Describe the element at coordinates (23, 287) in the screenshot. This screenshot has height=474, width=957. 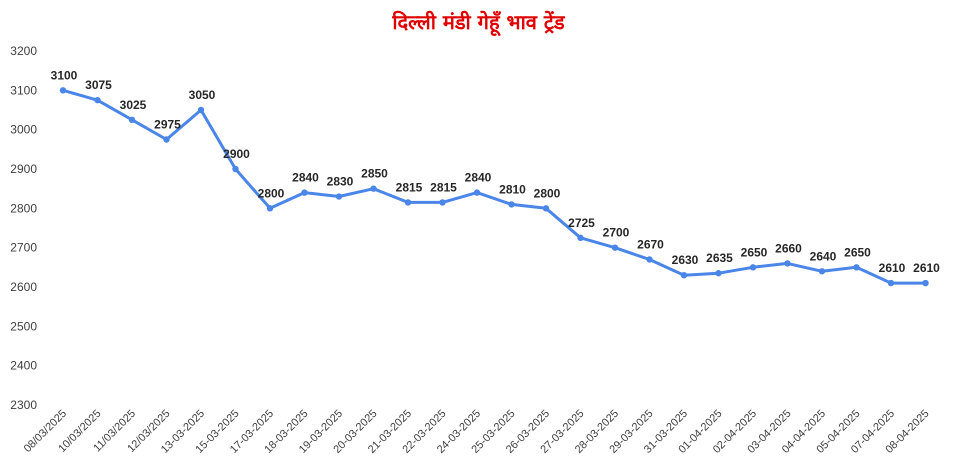
I see `y-tick-label: 2600` at that location.